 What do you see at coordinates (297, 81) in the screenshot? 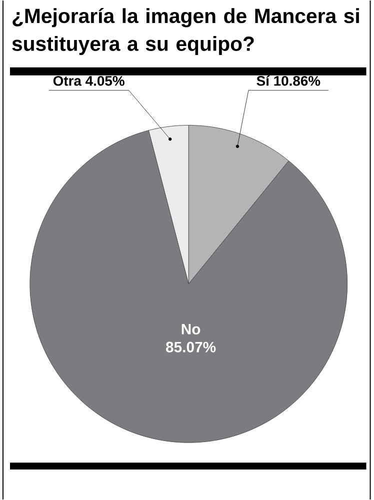
I see `data-label: 10.86%` at bounding box center [297, 81].